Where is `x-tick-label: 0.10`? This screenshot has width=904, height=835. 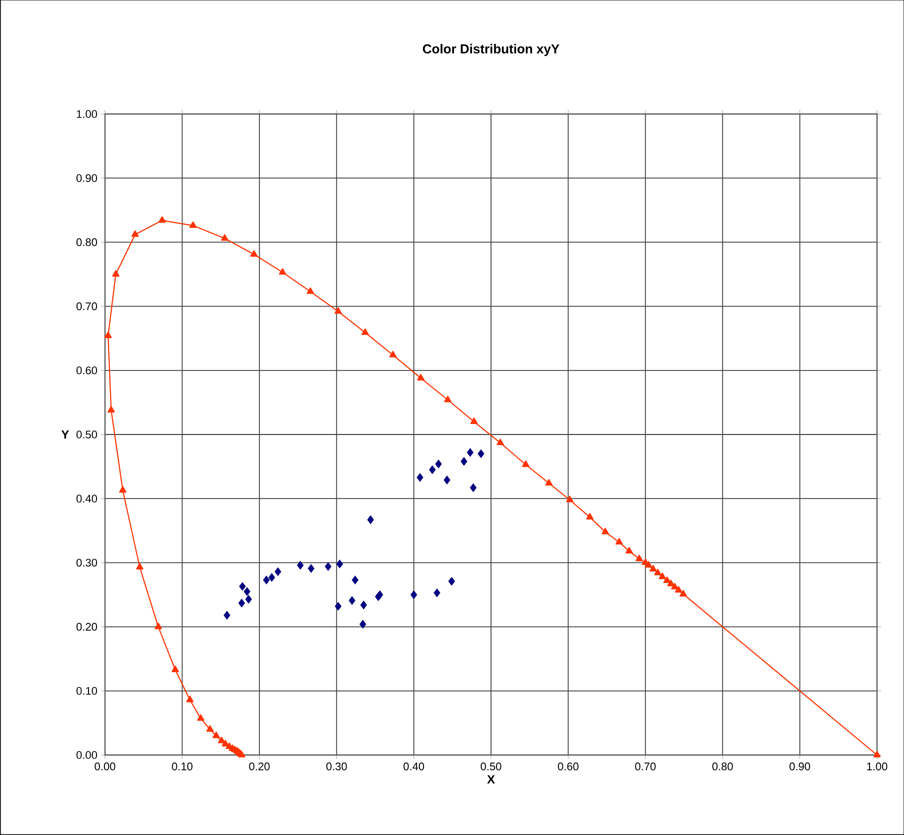
x-tick-label: 0.10 is located at coordinates (182, 766).